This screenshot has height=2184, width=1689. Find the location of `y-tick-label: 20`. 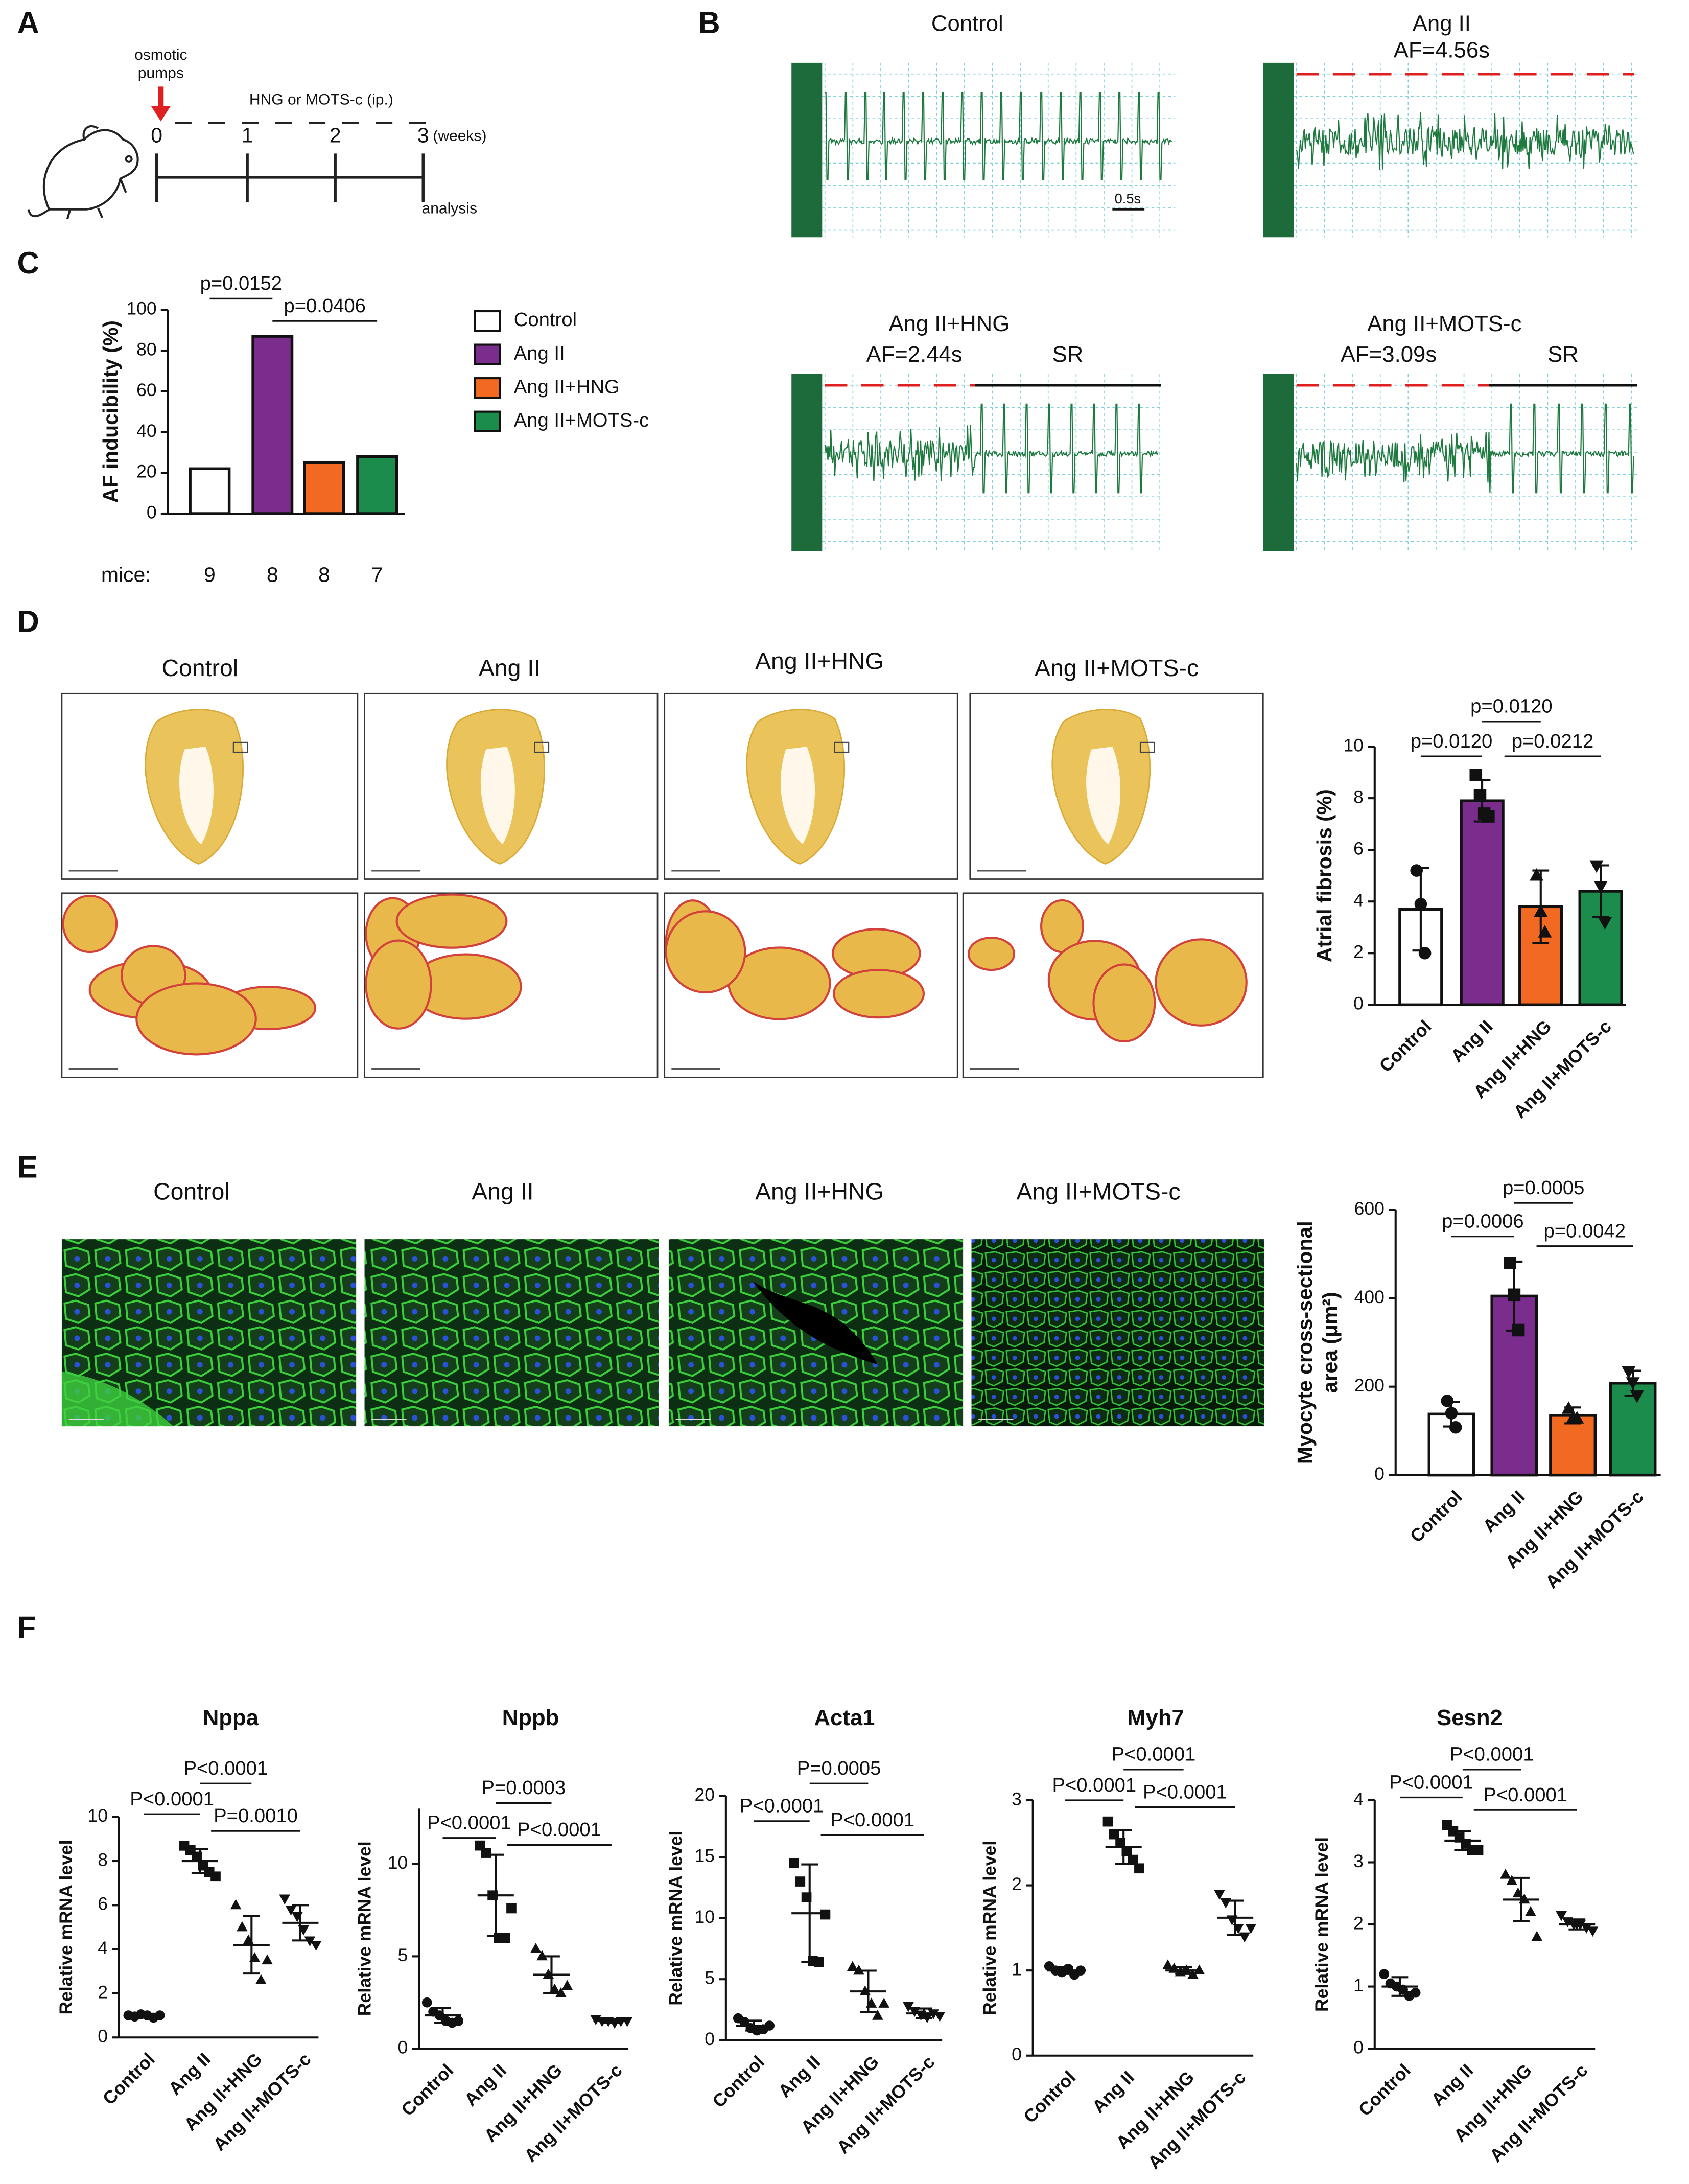

y-tick-label: 20 is located at coordinates (146, 471).